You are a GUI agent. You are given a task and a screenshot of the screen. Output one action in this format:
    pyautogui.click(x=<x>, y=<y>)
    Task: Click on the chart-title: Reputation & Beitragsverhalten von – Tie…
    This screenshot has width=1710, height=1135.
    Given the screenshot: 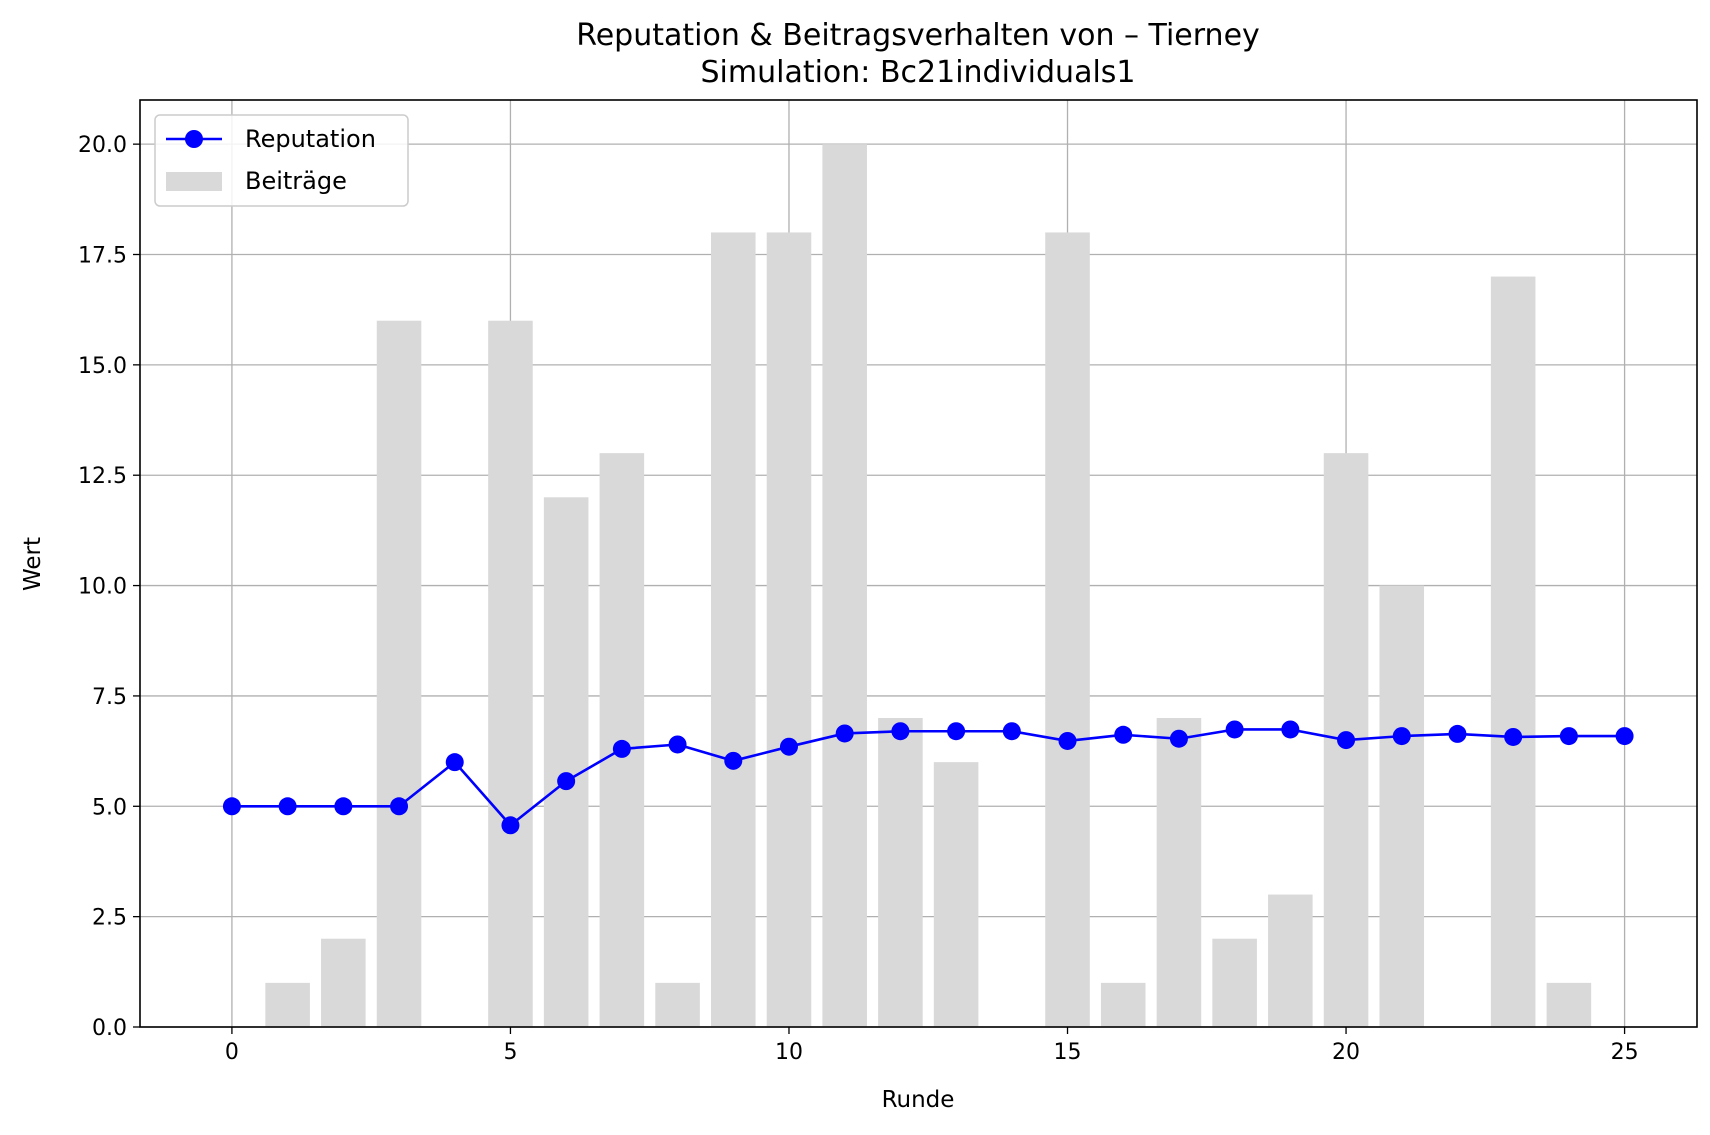 What is the action you would take?
    pyautogui.click(x=918, y=35)
    